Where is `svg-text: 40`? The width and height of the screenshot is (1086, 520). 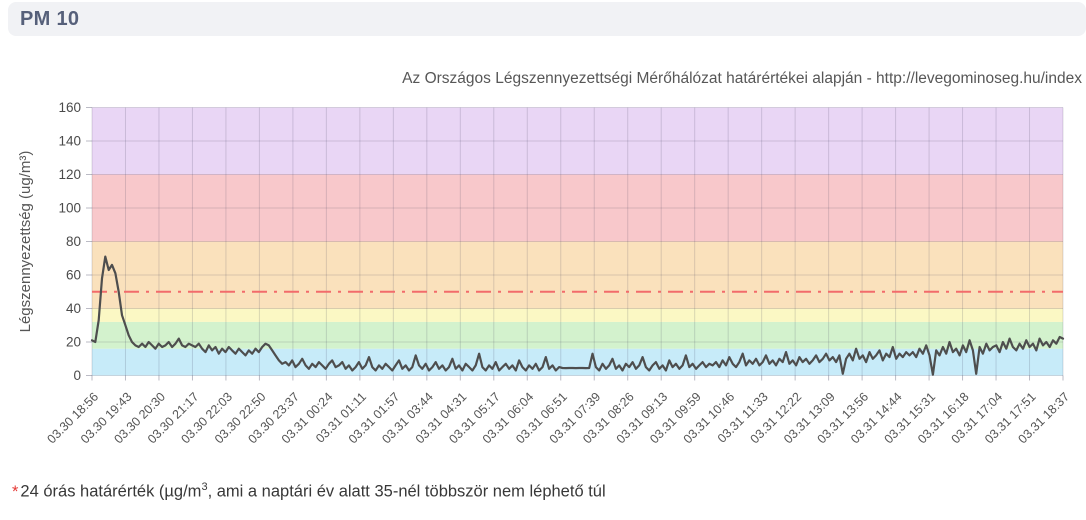
svg-text: 40 is located at coordinates (73, 308).